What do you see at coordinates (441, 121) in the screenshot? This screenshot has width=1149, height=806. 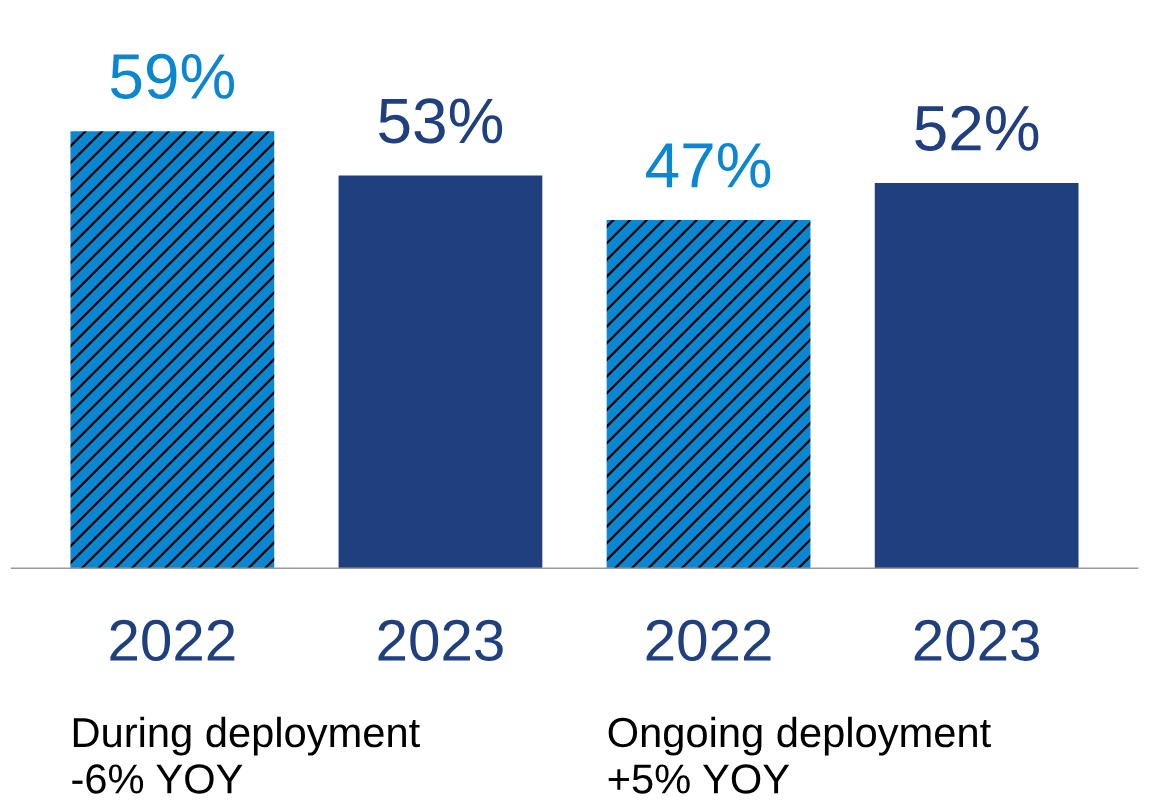 I see `data-label: 53%` at bounding box center [441, 121].